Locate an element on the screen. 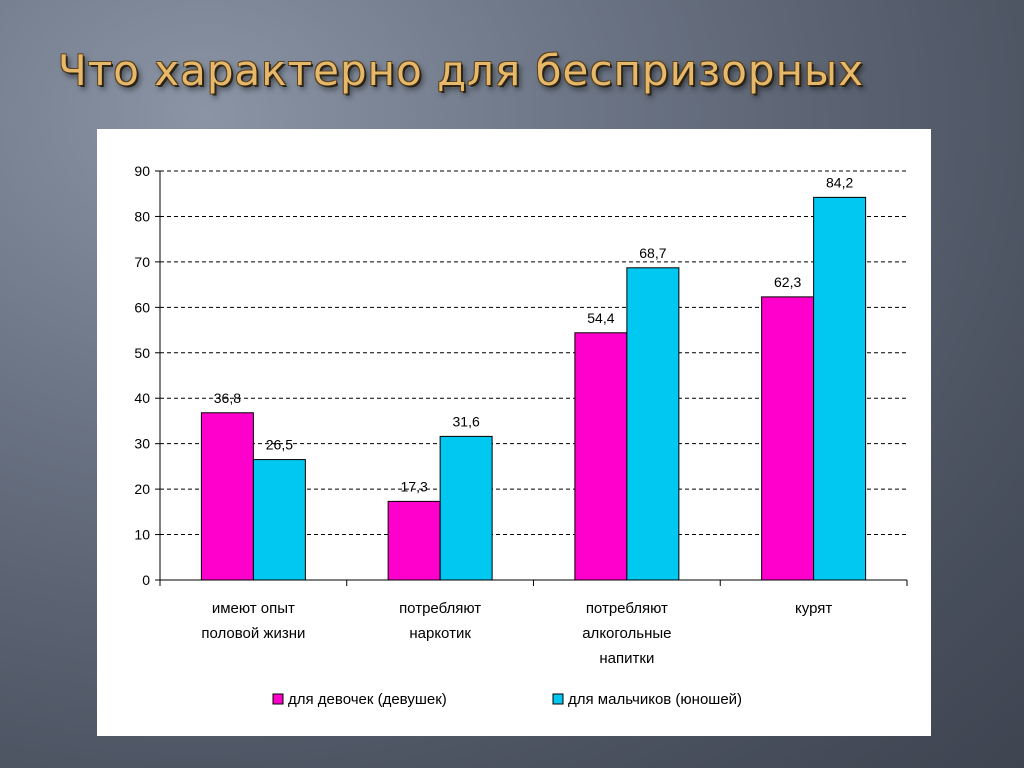  legend-label: для мальчиков (юношей) is located at coordinates (655, 699).